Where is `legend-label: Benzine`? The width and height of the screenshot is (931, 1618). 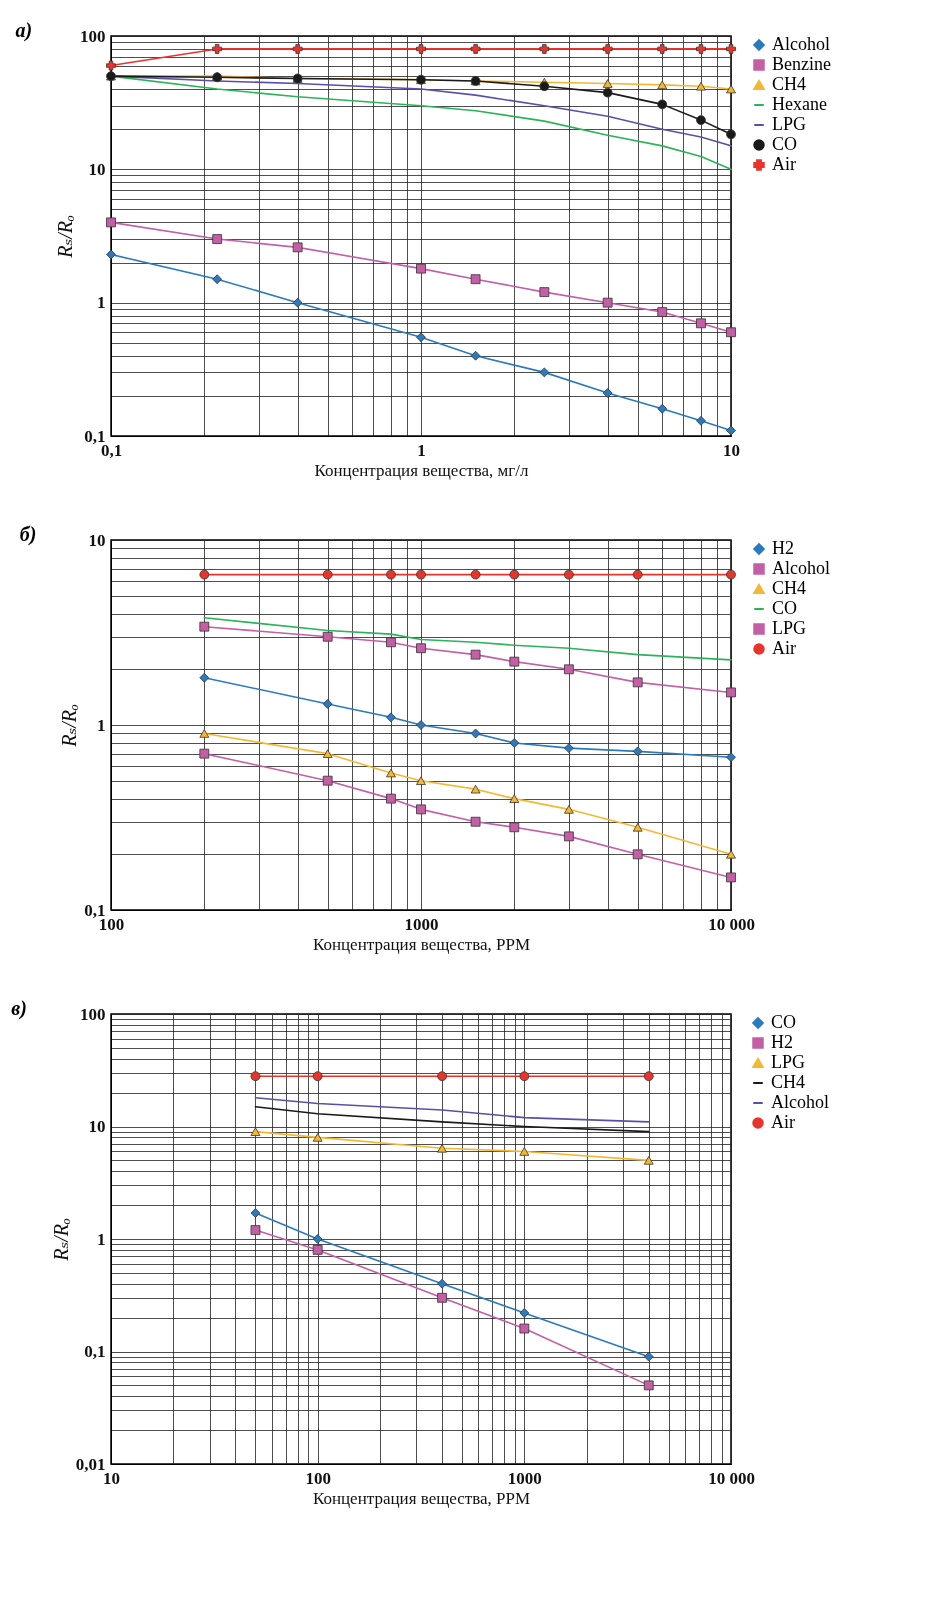 legend-label: Benzine is located at coordinates (801, 64).